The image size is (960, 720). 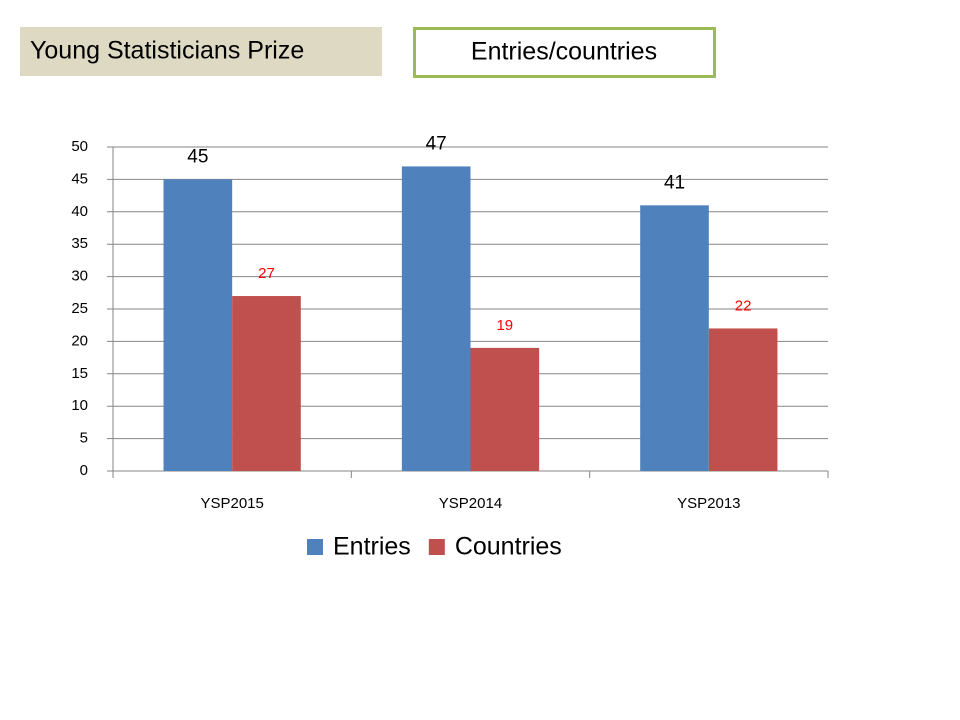 What do you see at coordinates (84, 470) in the screenshot?
I see `y-tick-label: 0` at bounding box center [84, 470].